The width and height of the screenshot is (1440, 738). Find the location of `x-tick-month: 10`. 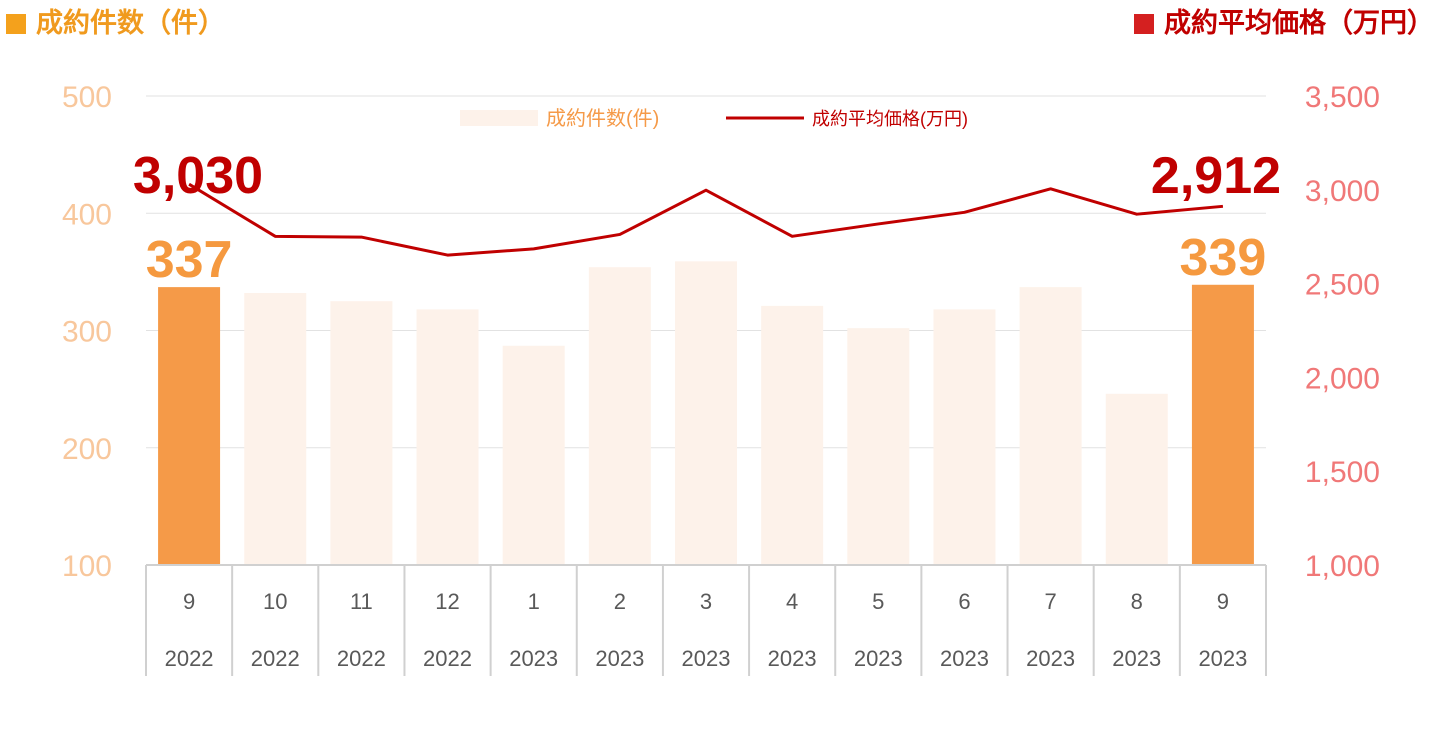

x-tick-month: 10 is located at coordinates (275, 601).